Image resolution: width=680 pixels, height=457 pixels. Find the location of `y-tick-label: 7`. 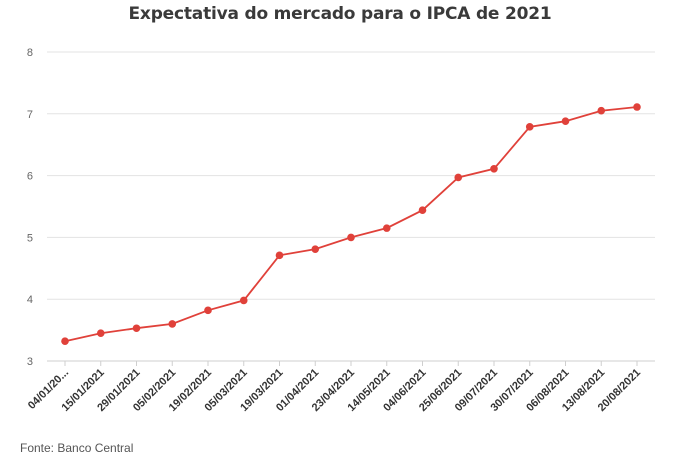

y-tick-label: 7 is located at coordinates (30, 115).